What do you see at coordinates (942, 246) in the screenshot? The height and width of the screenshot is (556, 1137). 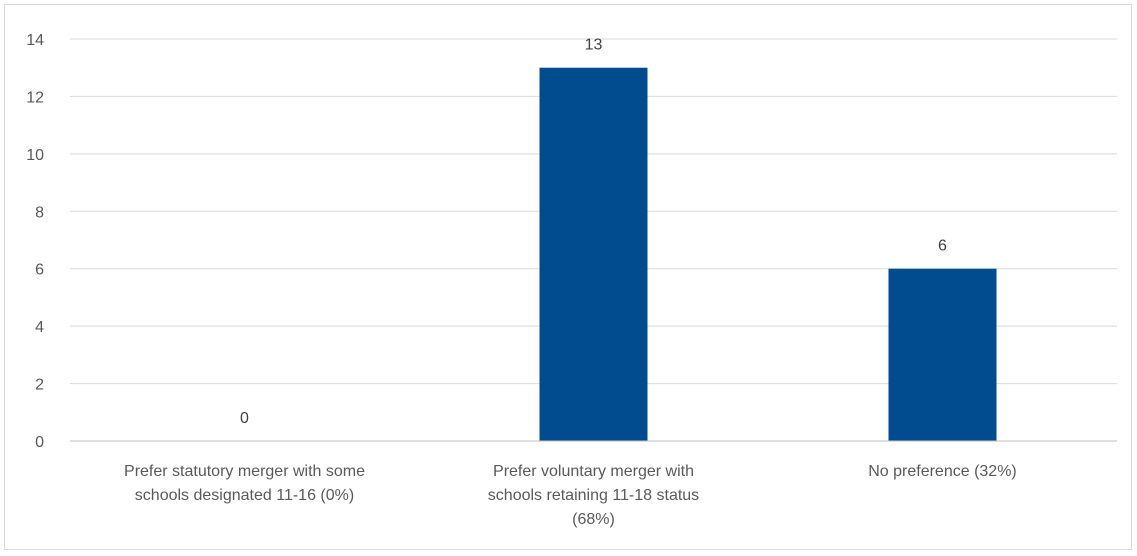 I see `data-label: 6` at bounding box center [942, 246].